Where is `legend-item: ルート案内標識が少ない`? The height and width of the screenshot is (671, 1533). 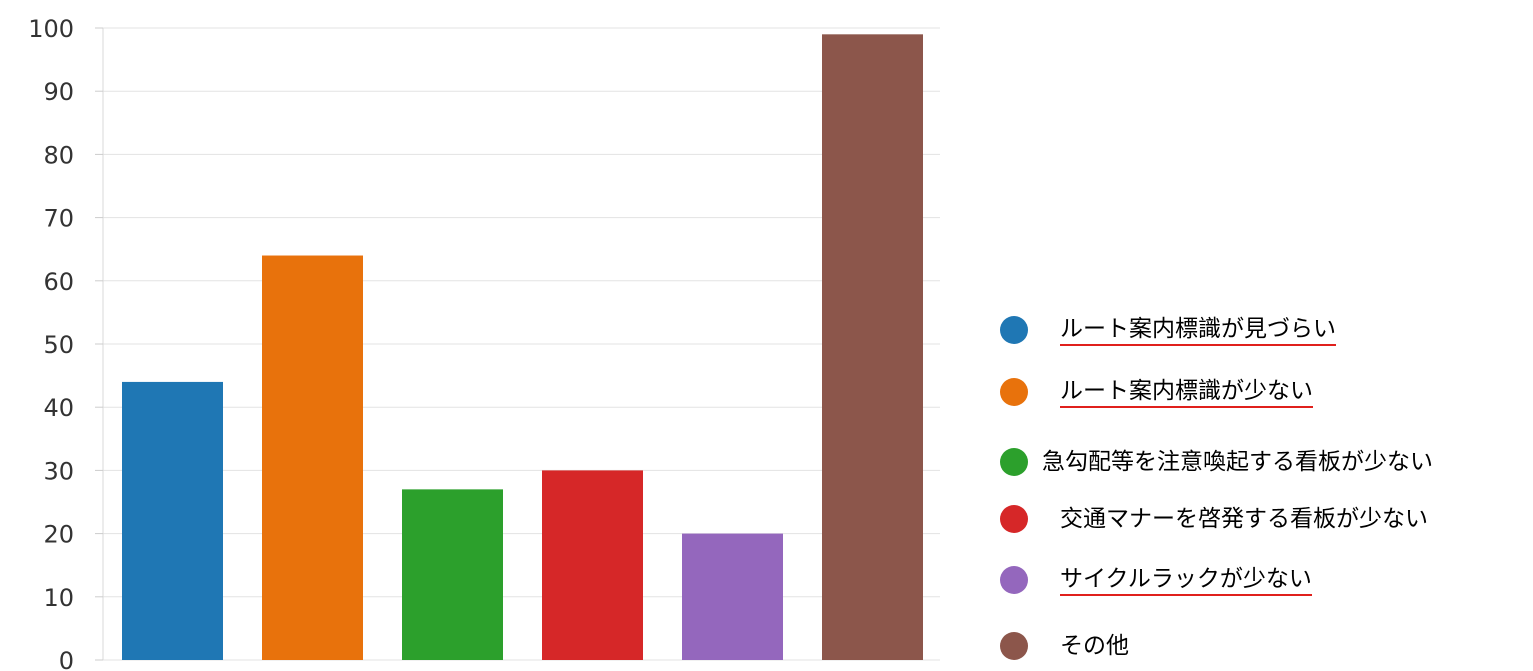
legend-item: ルート案内標識が少ない is located at coordinates (1156, 392).